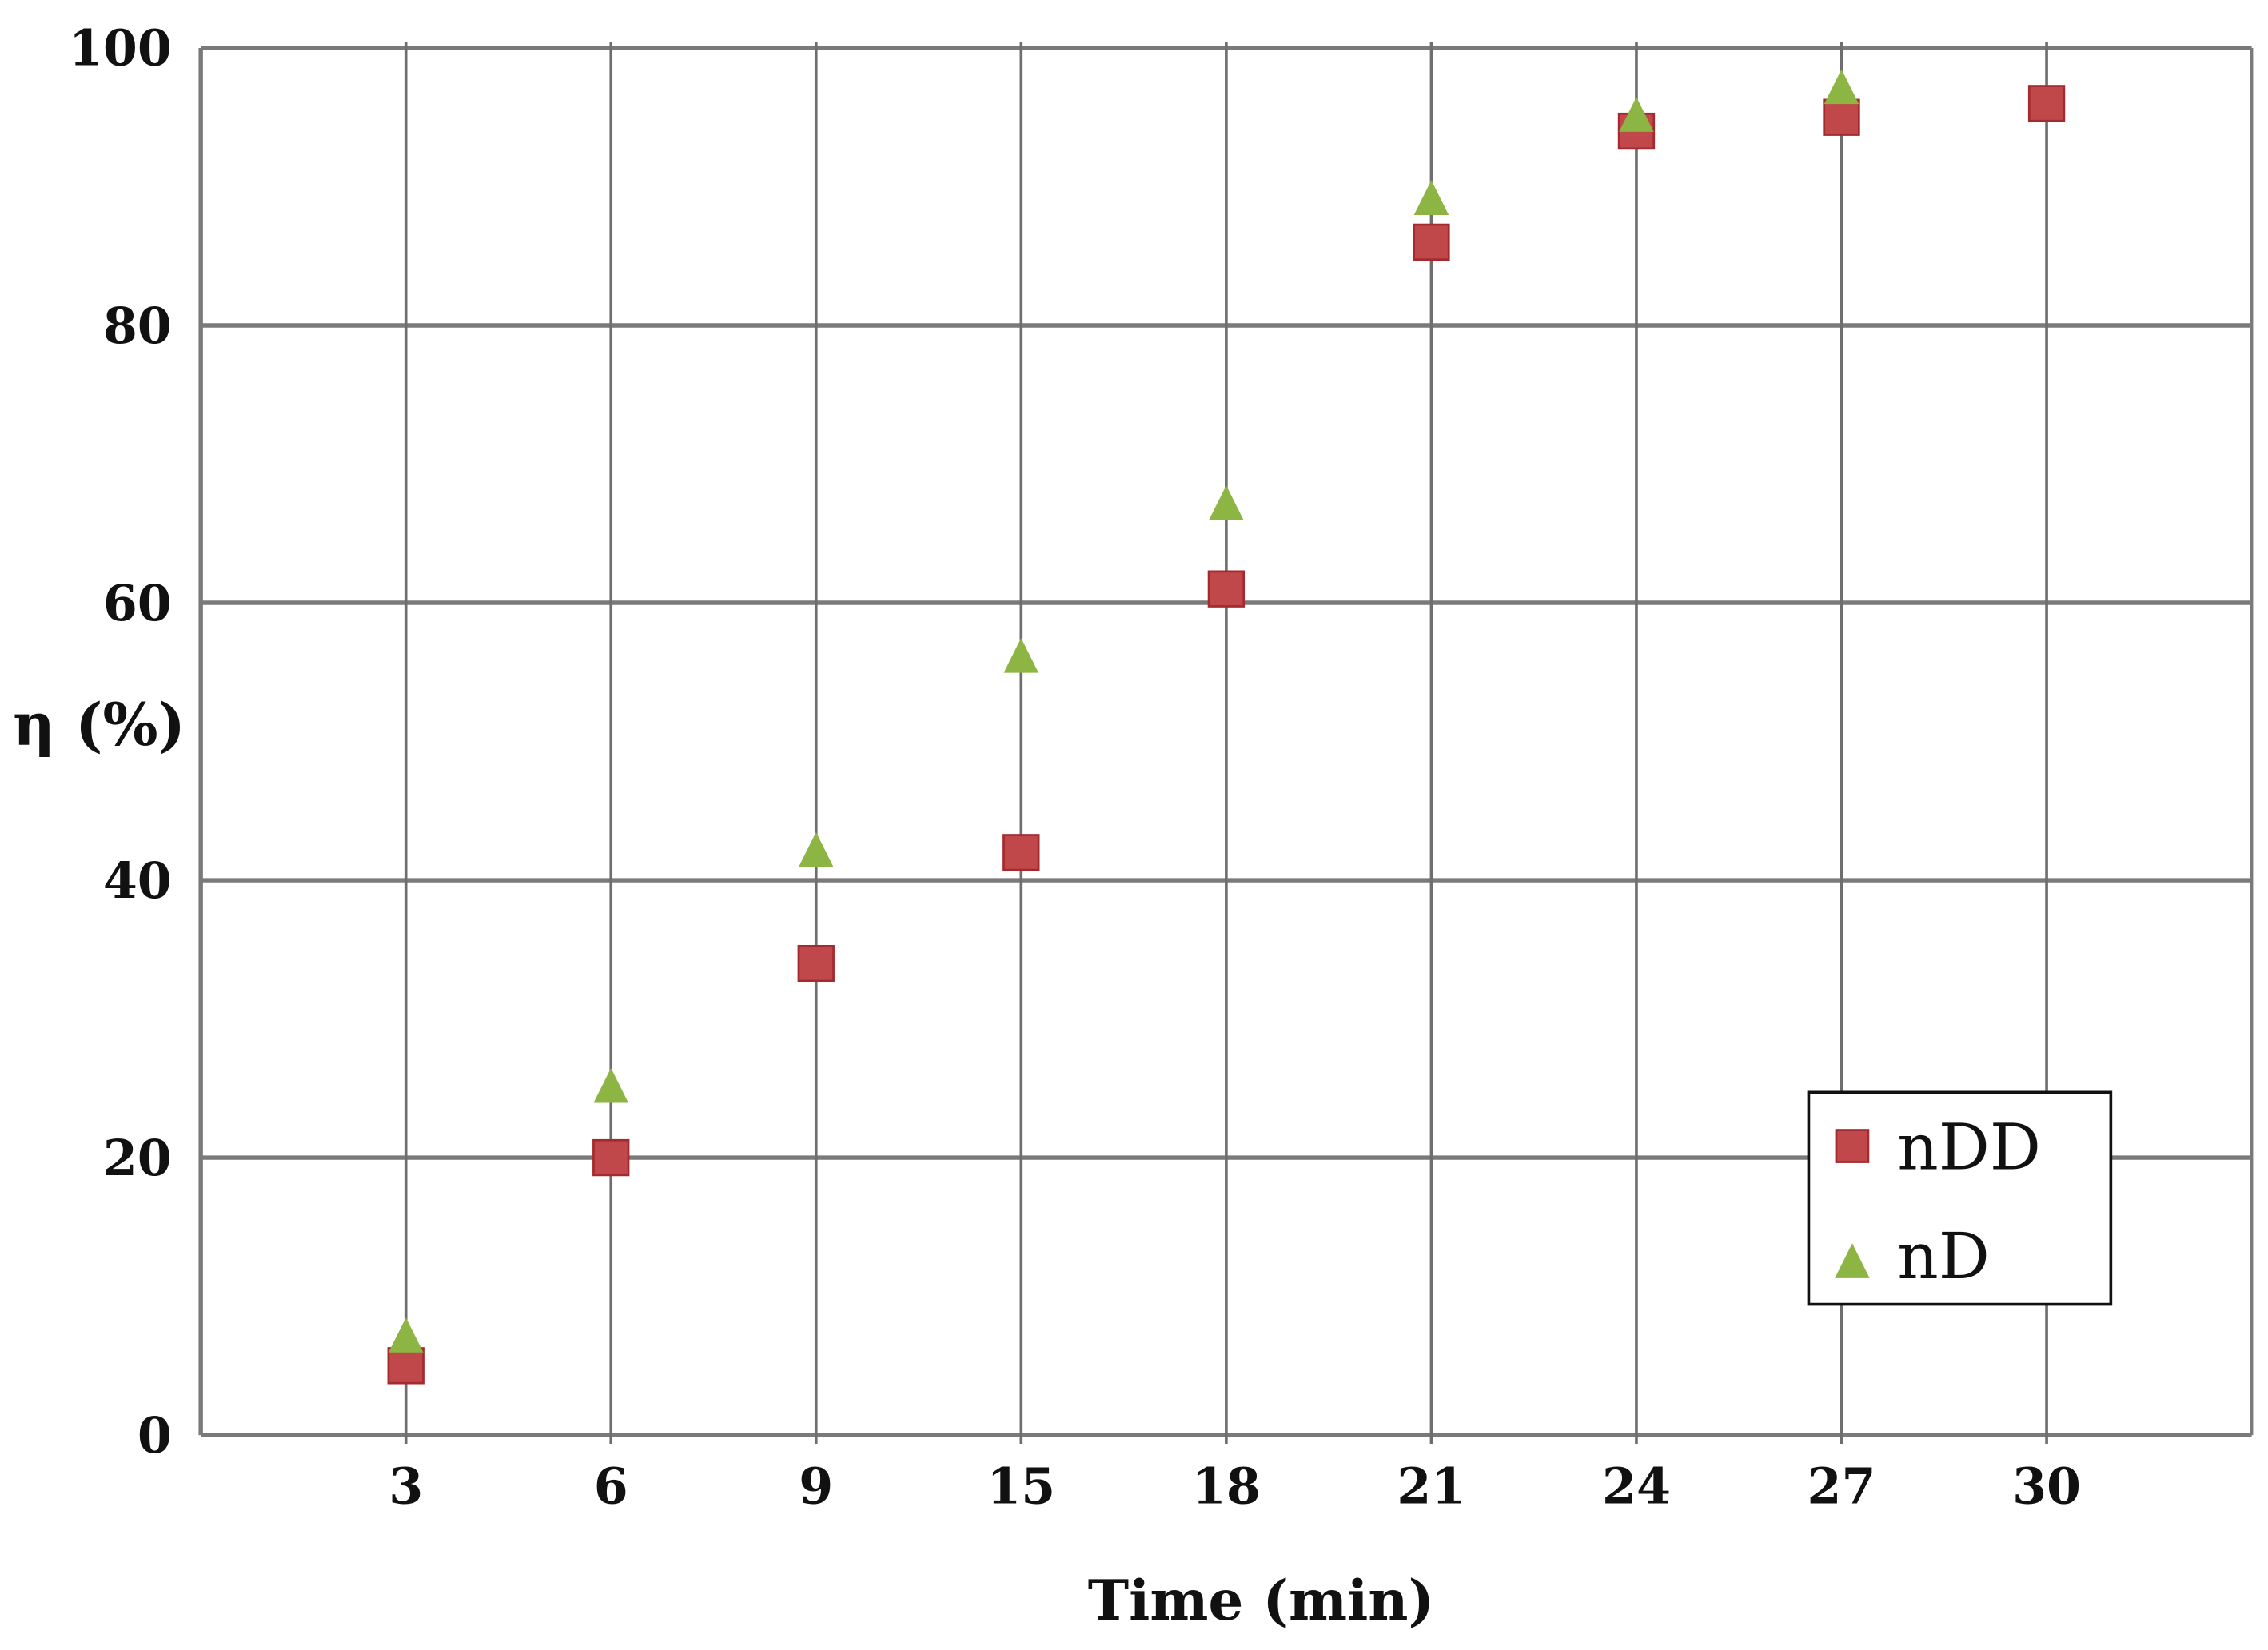 Image resolution: width=2268 pixels, height=1650 pixels. I want to click on y-tick-label: 60, so click(137, 603).